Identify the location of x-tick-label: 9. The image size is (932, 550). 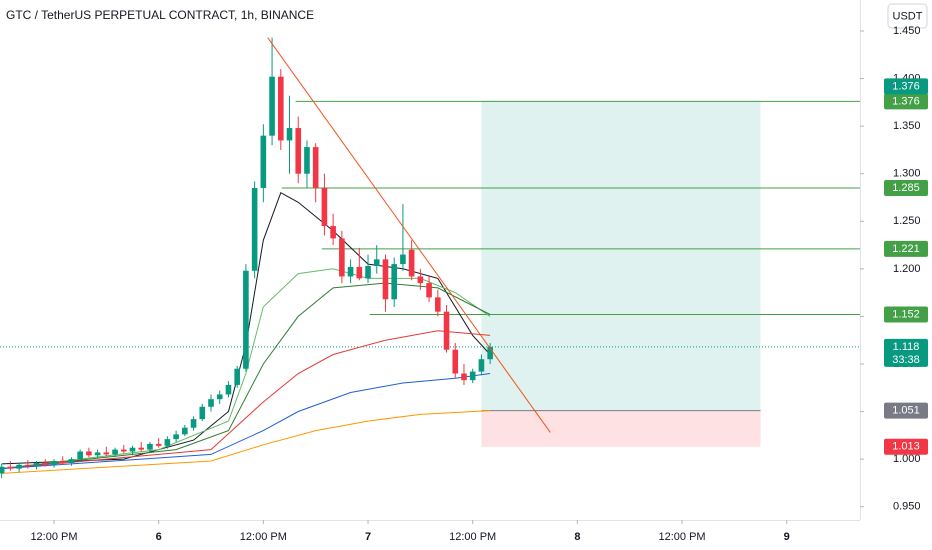
(787, 537).